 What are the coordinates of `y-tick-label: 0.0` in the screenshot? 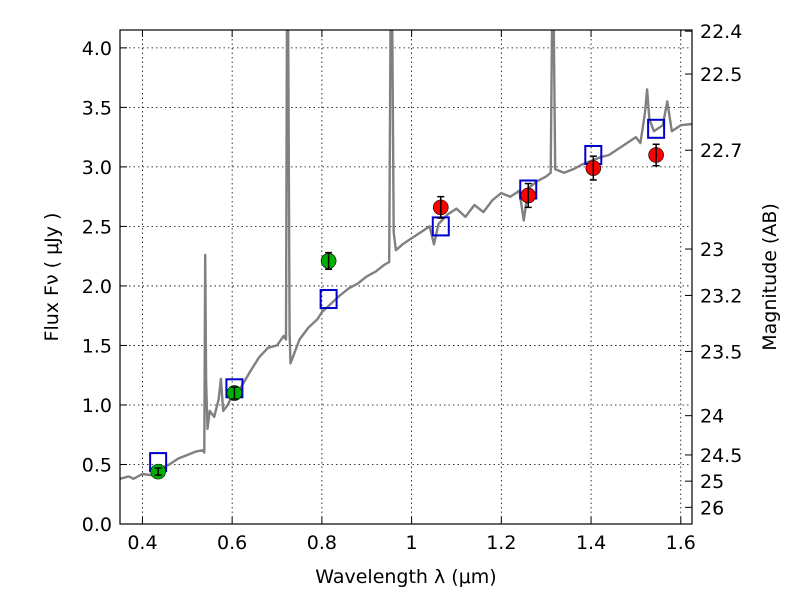 It's located at (97, 525).